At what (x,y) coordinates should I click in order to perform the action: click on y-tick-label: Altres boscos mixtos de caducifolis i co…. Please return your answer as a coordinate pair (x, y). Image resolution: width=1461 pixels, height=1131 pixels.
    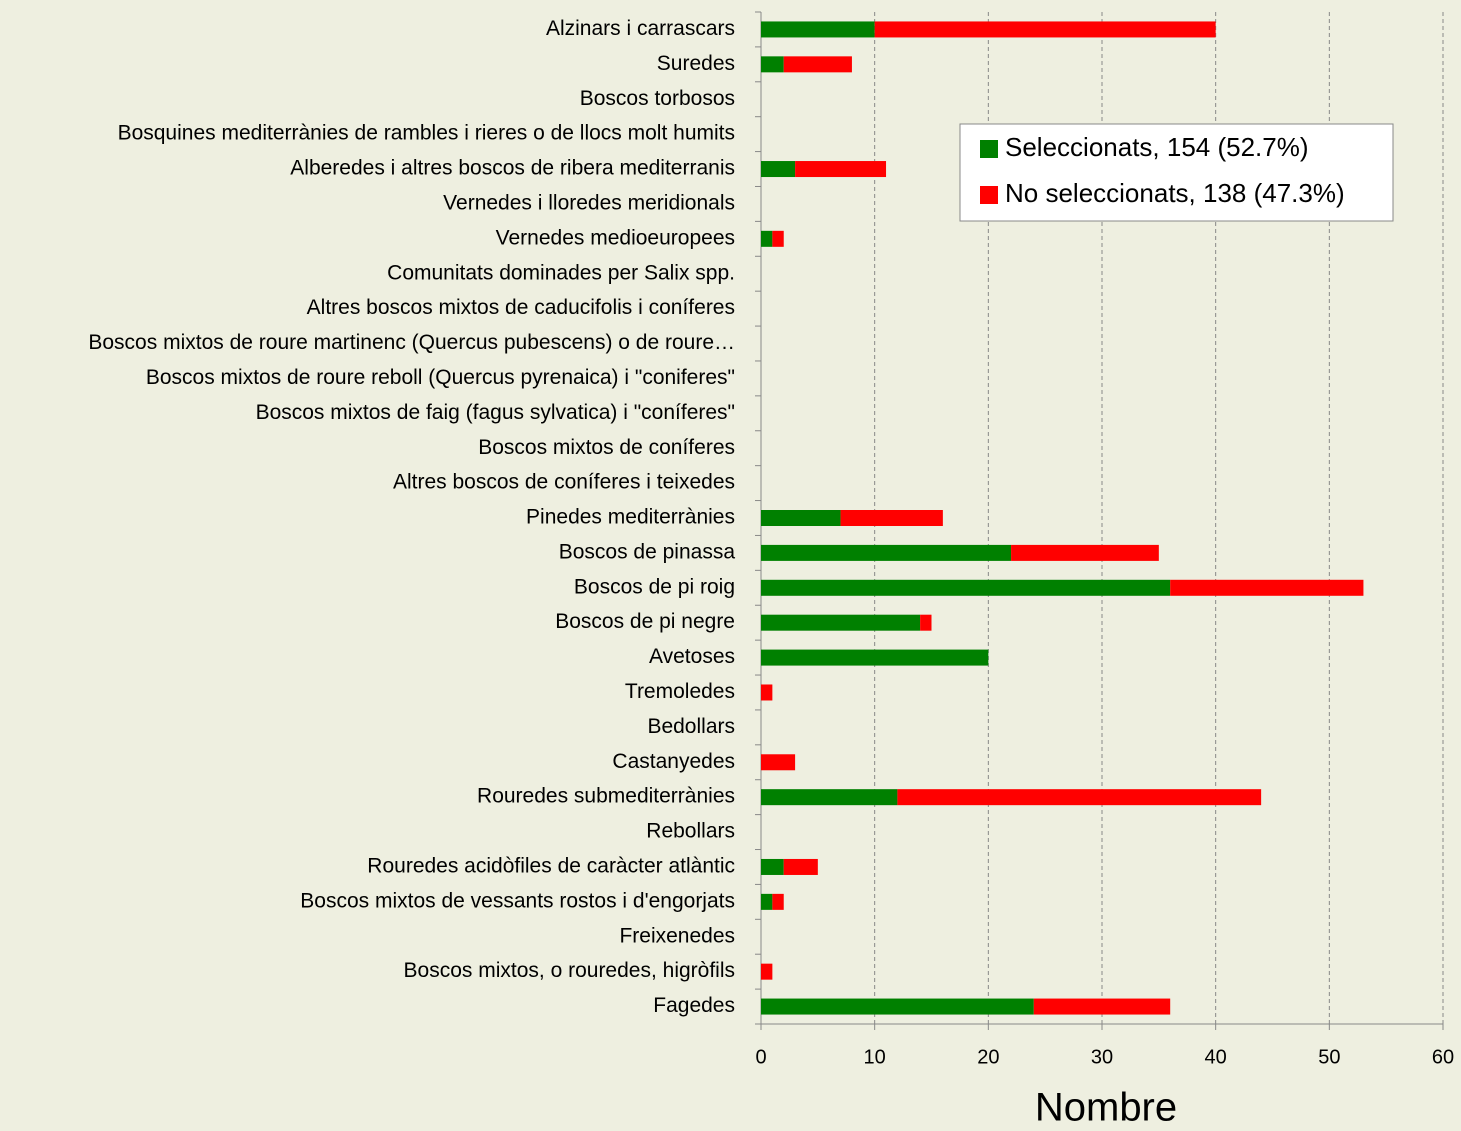
    Looking at the image, I should click on (521, 307).